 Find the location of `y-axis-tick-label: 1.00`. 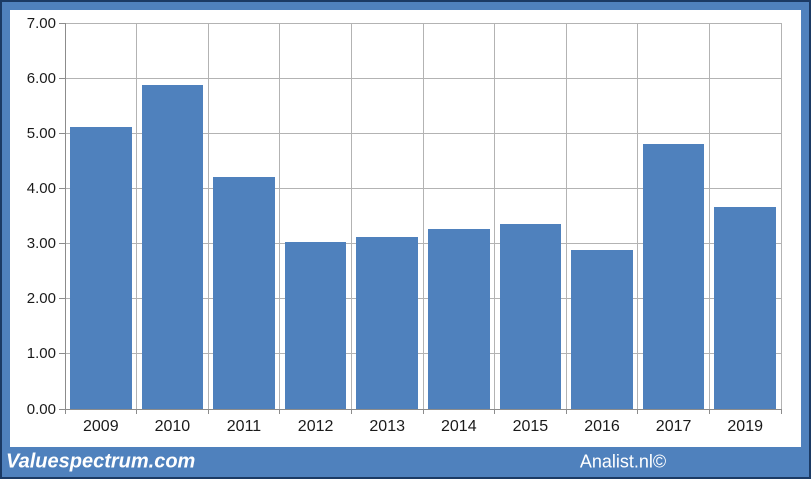

y-axis-tick-label: 1.00 is located at coordinates (41, 354).